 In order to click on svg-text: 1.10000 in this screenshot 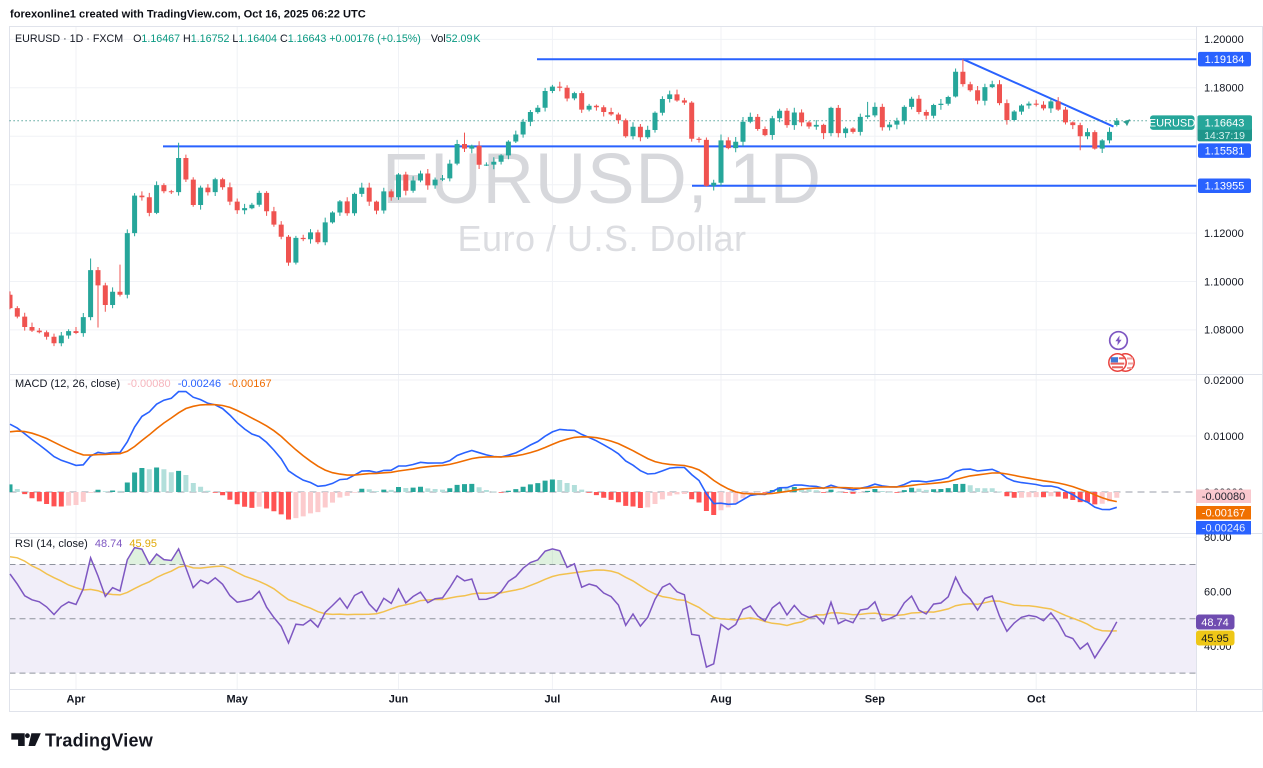, I will do `click(1224, 282)`.